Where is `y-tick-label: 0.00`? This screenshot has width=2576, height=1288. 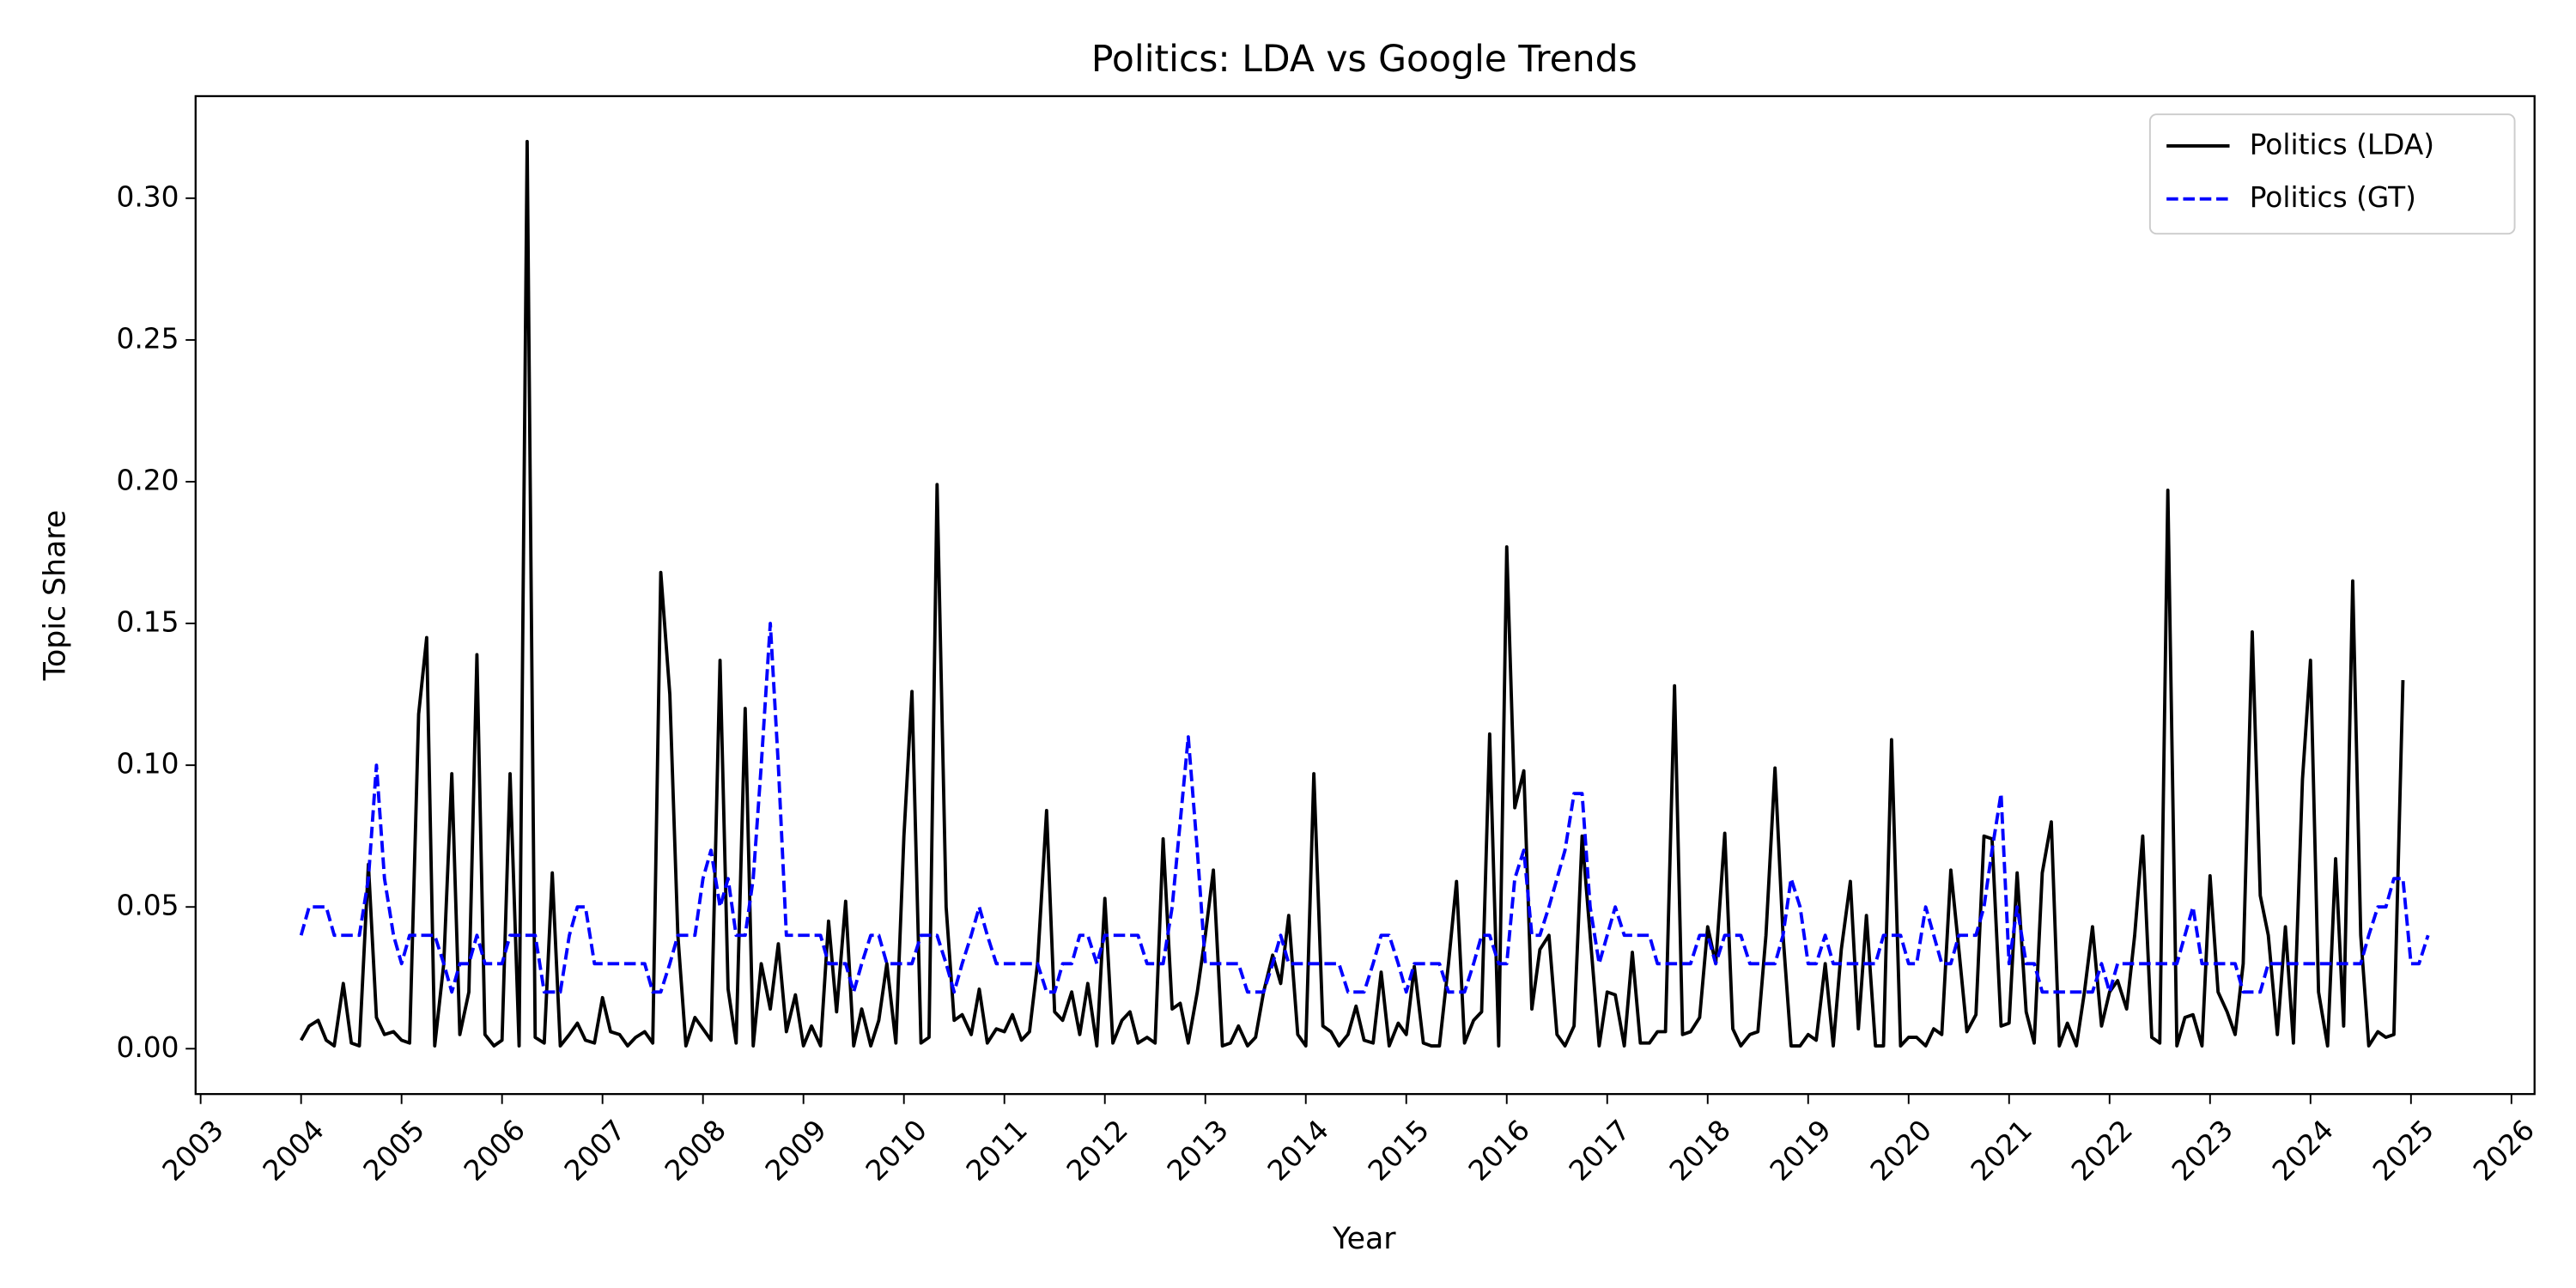
y-tick-label: 0.00 is located at coordinates (148, 1047).